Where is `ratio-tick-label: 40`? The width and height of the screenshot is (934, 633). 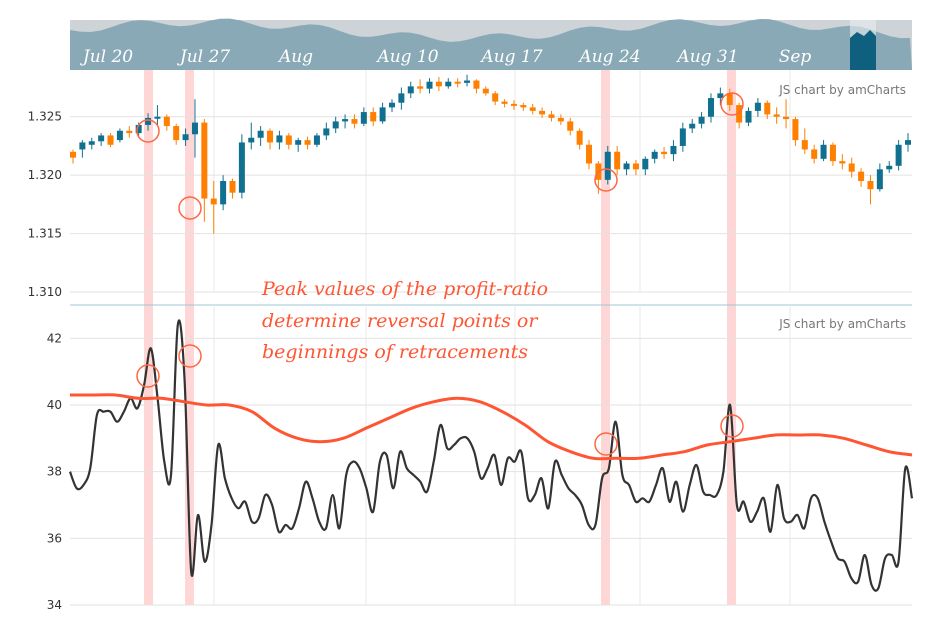 ratio-tick-label: 40 is located at coordinates (54, 405).